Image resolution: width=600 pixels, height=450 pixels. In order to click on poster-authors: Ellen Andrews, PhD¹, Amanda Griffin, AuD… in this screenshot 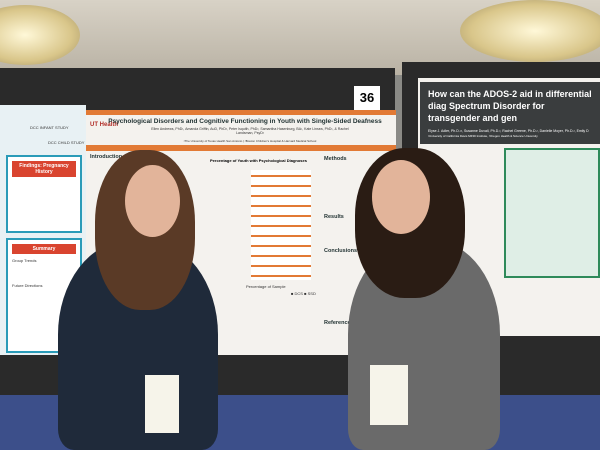, I will do `click(250, 131)`.